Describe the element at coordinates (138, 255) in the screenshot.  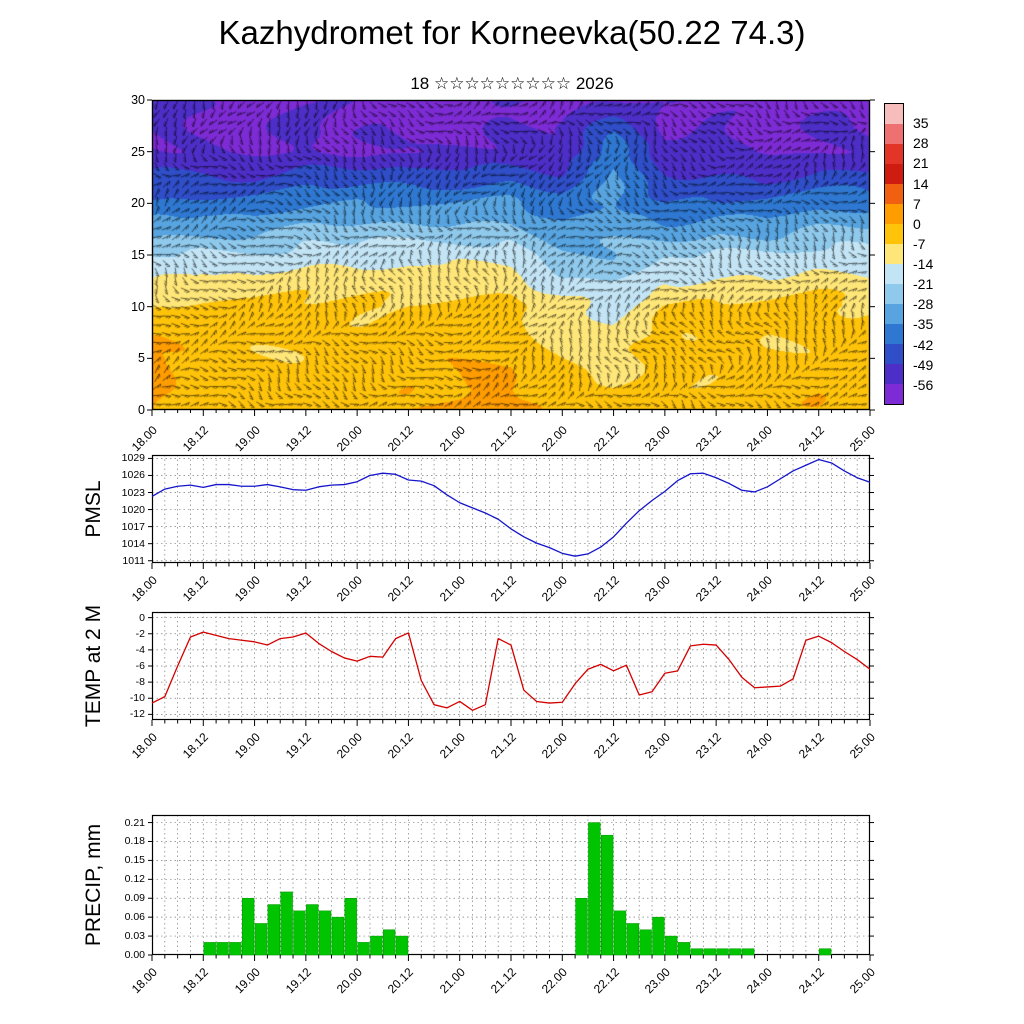
I see `y-tick-label: 15` at that location.